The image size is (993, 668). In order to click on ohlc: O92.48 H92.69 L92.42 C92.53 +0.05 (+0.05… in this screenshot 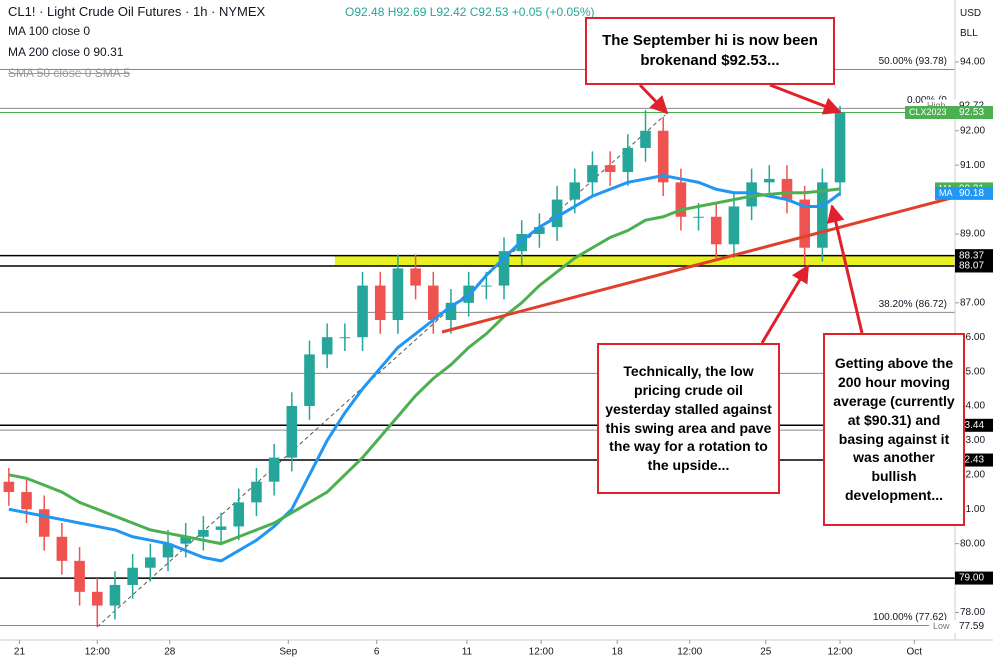, I will do `click(470, 12)`.